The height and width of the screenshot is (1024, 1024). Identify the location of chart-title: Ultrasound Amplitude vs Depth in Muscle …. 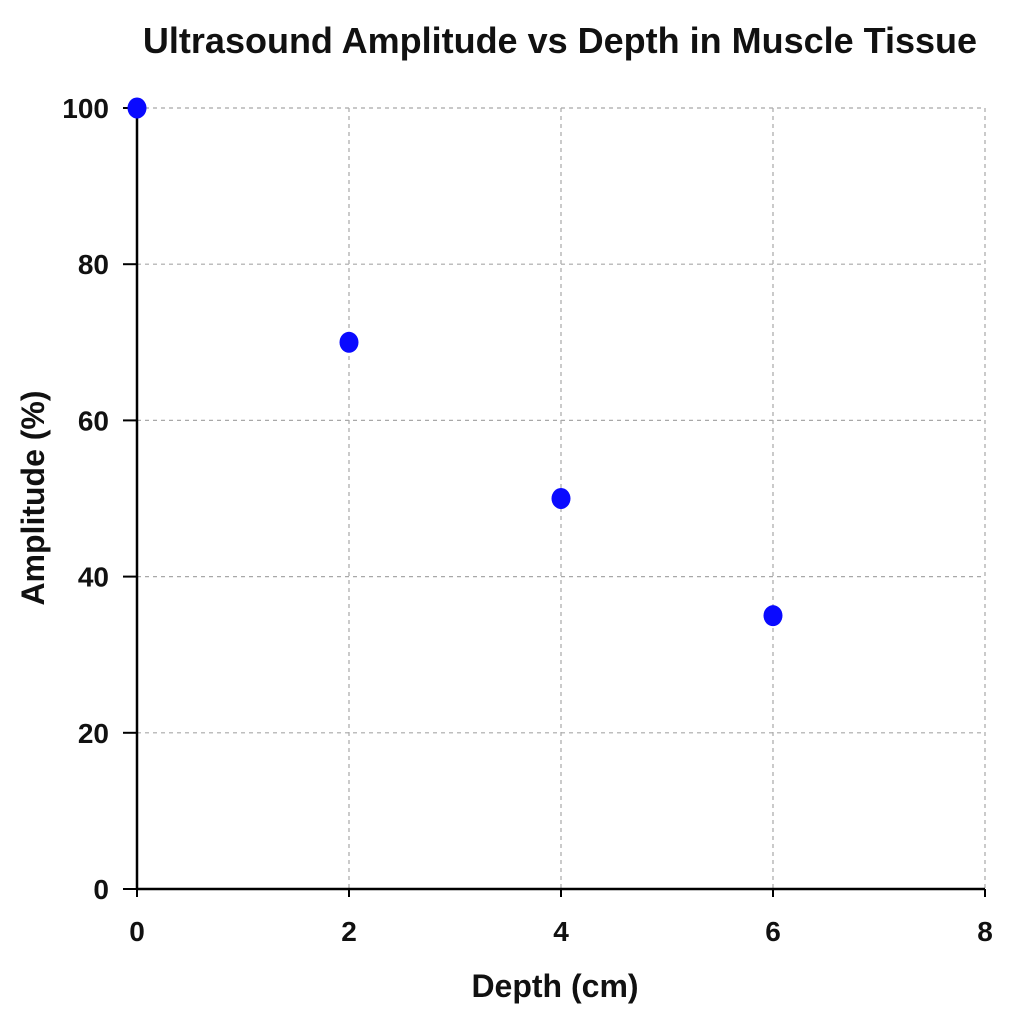
(560, 40).